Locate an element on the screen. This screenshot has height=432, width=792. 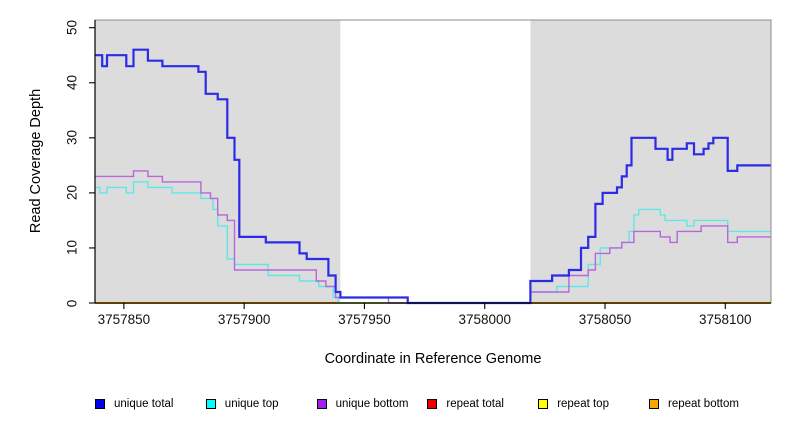
y-tick-label: 0 is located at coordinates (72, 303).